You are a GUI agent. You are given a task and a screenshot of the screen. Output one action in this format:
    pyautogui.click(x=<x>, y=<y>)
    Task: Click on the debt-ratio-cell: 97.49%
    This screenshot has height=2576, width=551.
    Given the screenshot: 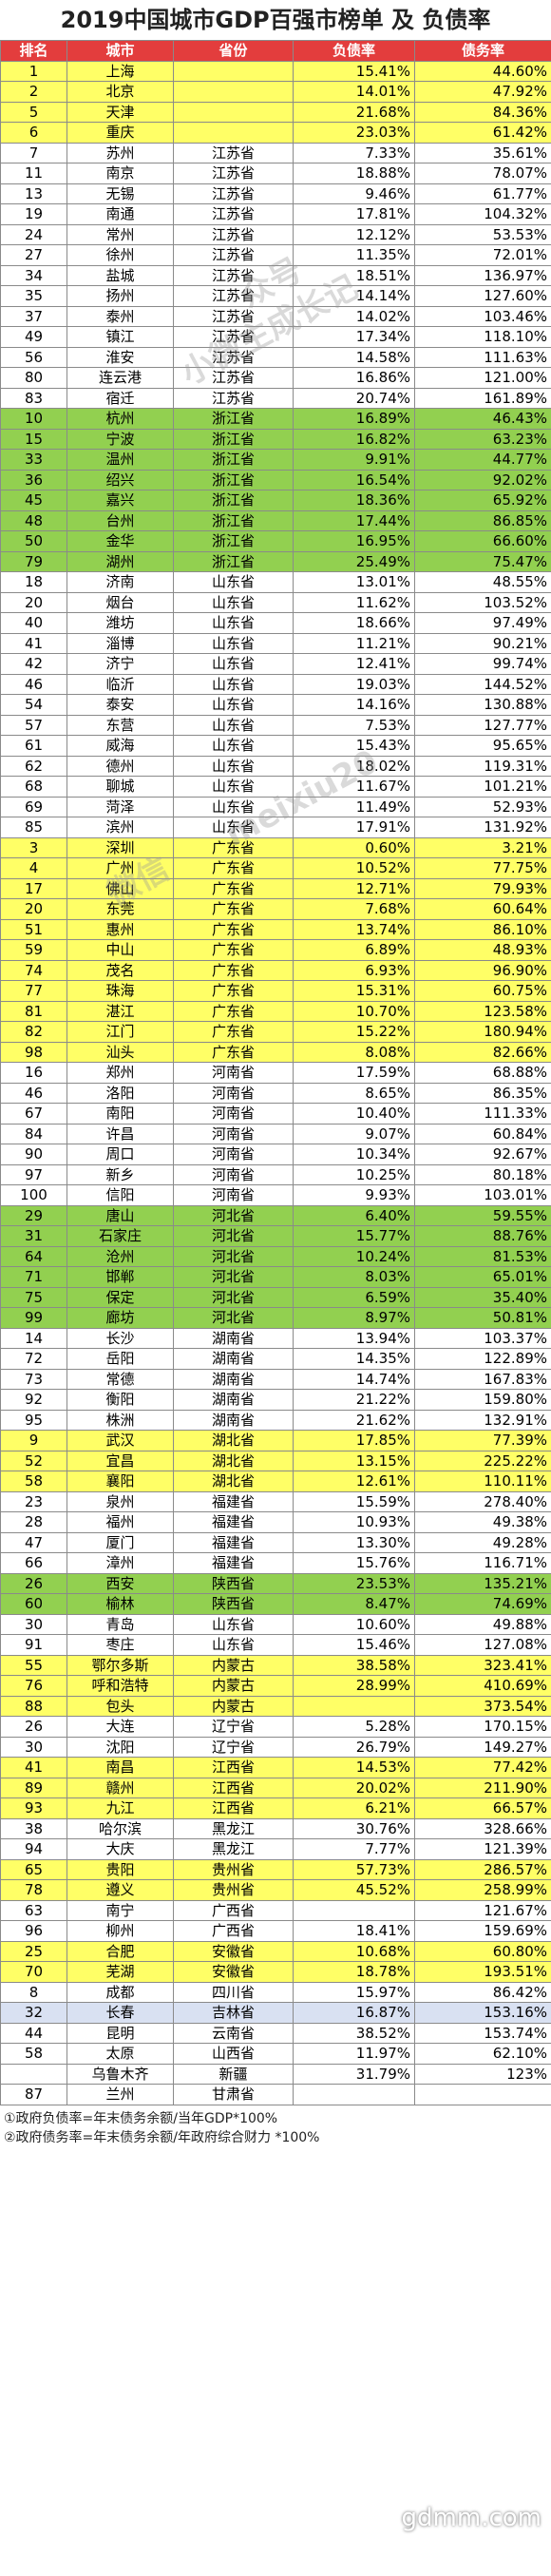 What is the action you would take?
    pyautogui.click(x=482, y=623)
    